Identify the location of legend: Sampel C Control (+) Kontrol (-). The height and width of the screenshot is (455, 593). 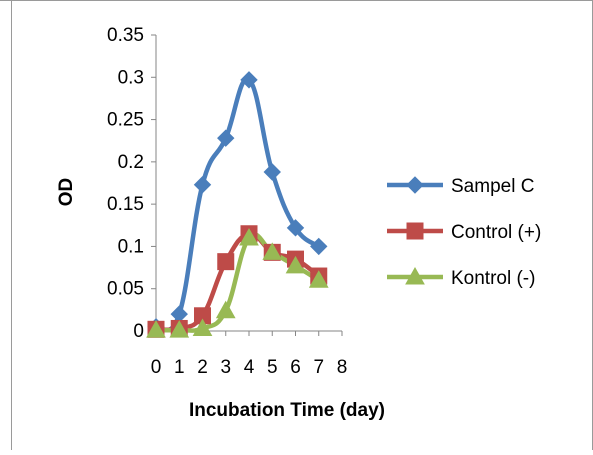
(464, 232).